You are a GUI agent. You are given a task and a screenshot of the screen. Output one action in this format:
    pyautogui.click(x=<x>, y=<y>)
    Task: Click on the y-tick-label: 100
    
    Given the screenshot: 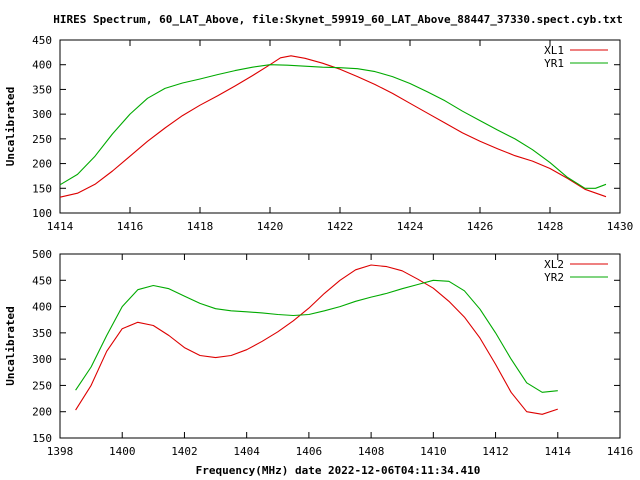 What is the action you would take?
    pyautogui.click(x=42, y=213)
    